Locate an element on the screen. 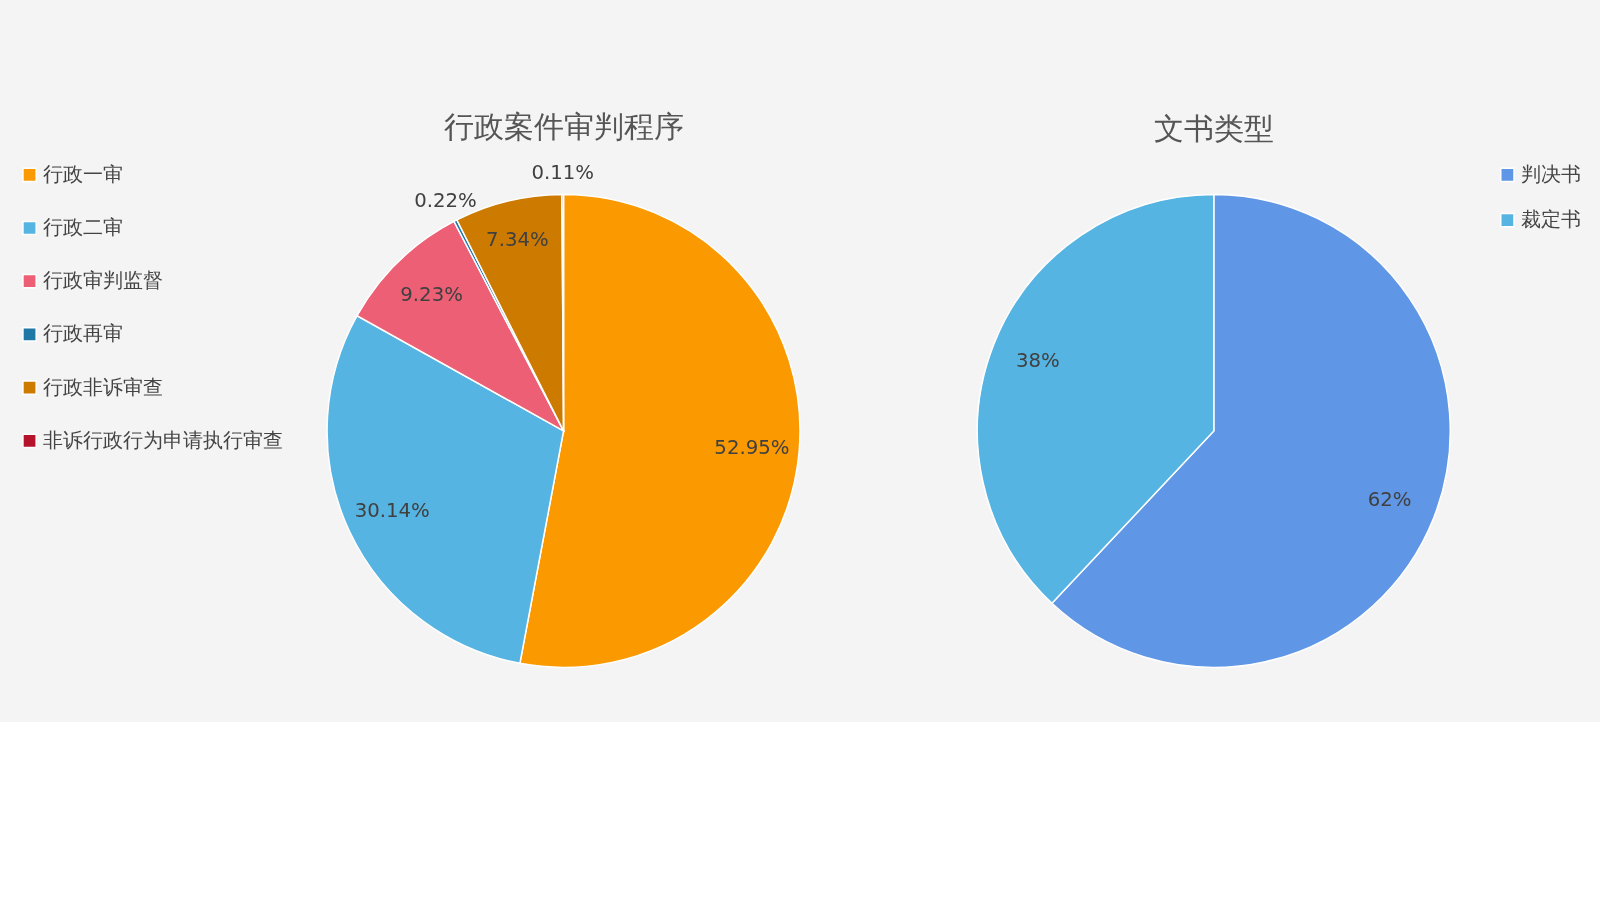 Image resolution: width=1600 pixels, height=900 pixels. legend-label: 判决书 is located at coordinates (1551, 174).